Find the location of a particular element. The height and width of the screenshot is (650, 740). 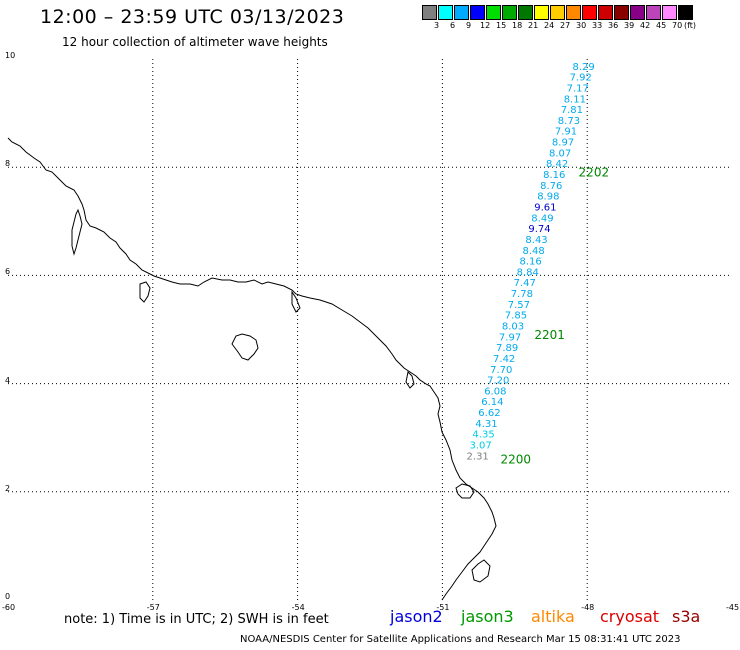

wave-height-scale is located at coordinates (558, 12).